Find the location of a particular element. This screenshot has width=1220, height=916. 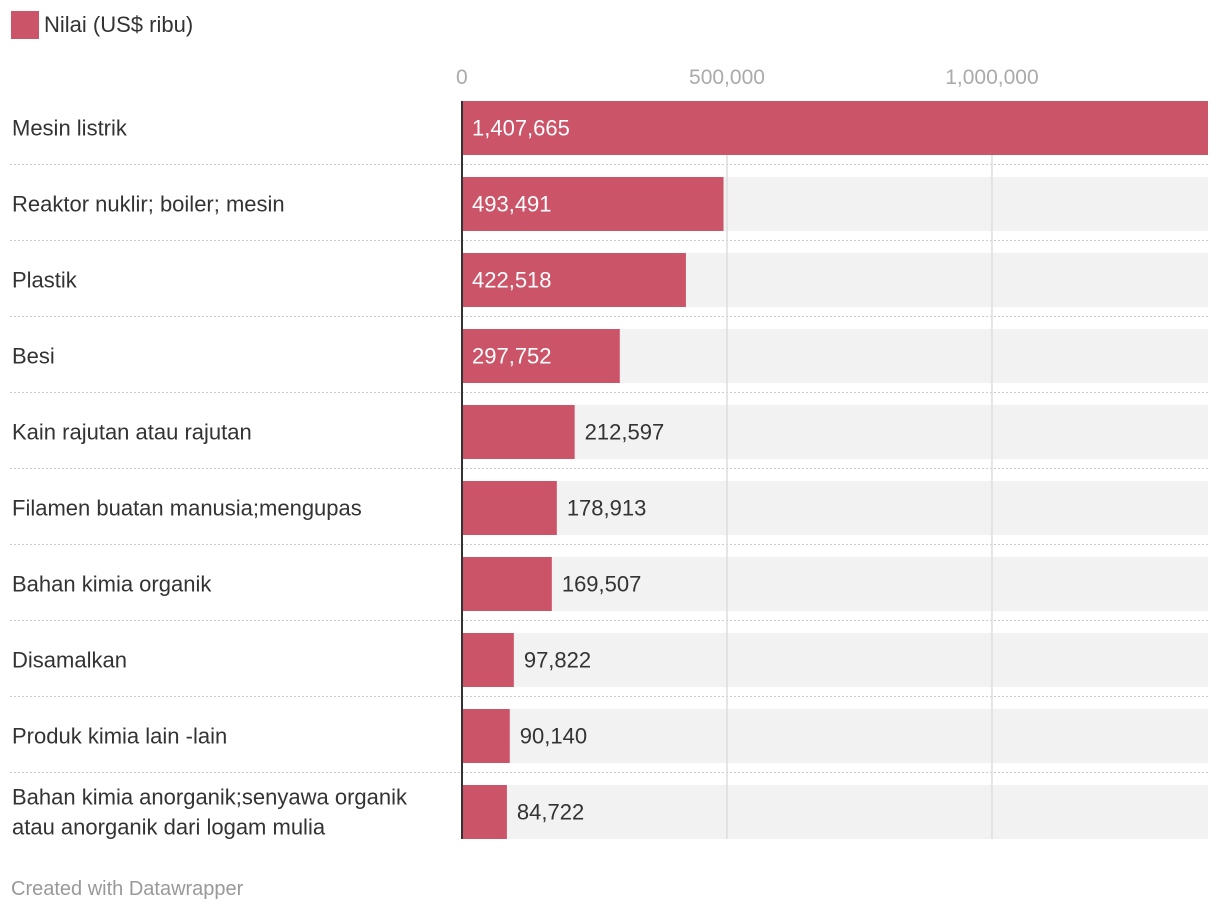

legend-label: Nilai (US$ ribu) is located at coordinates (119, 24).